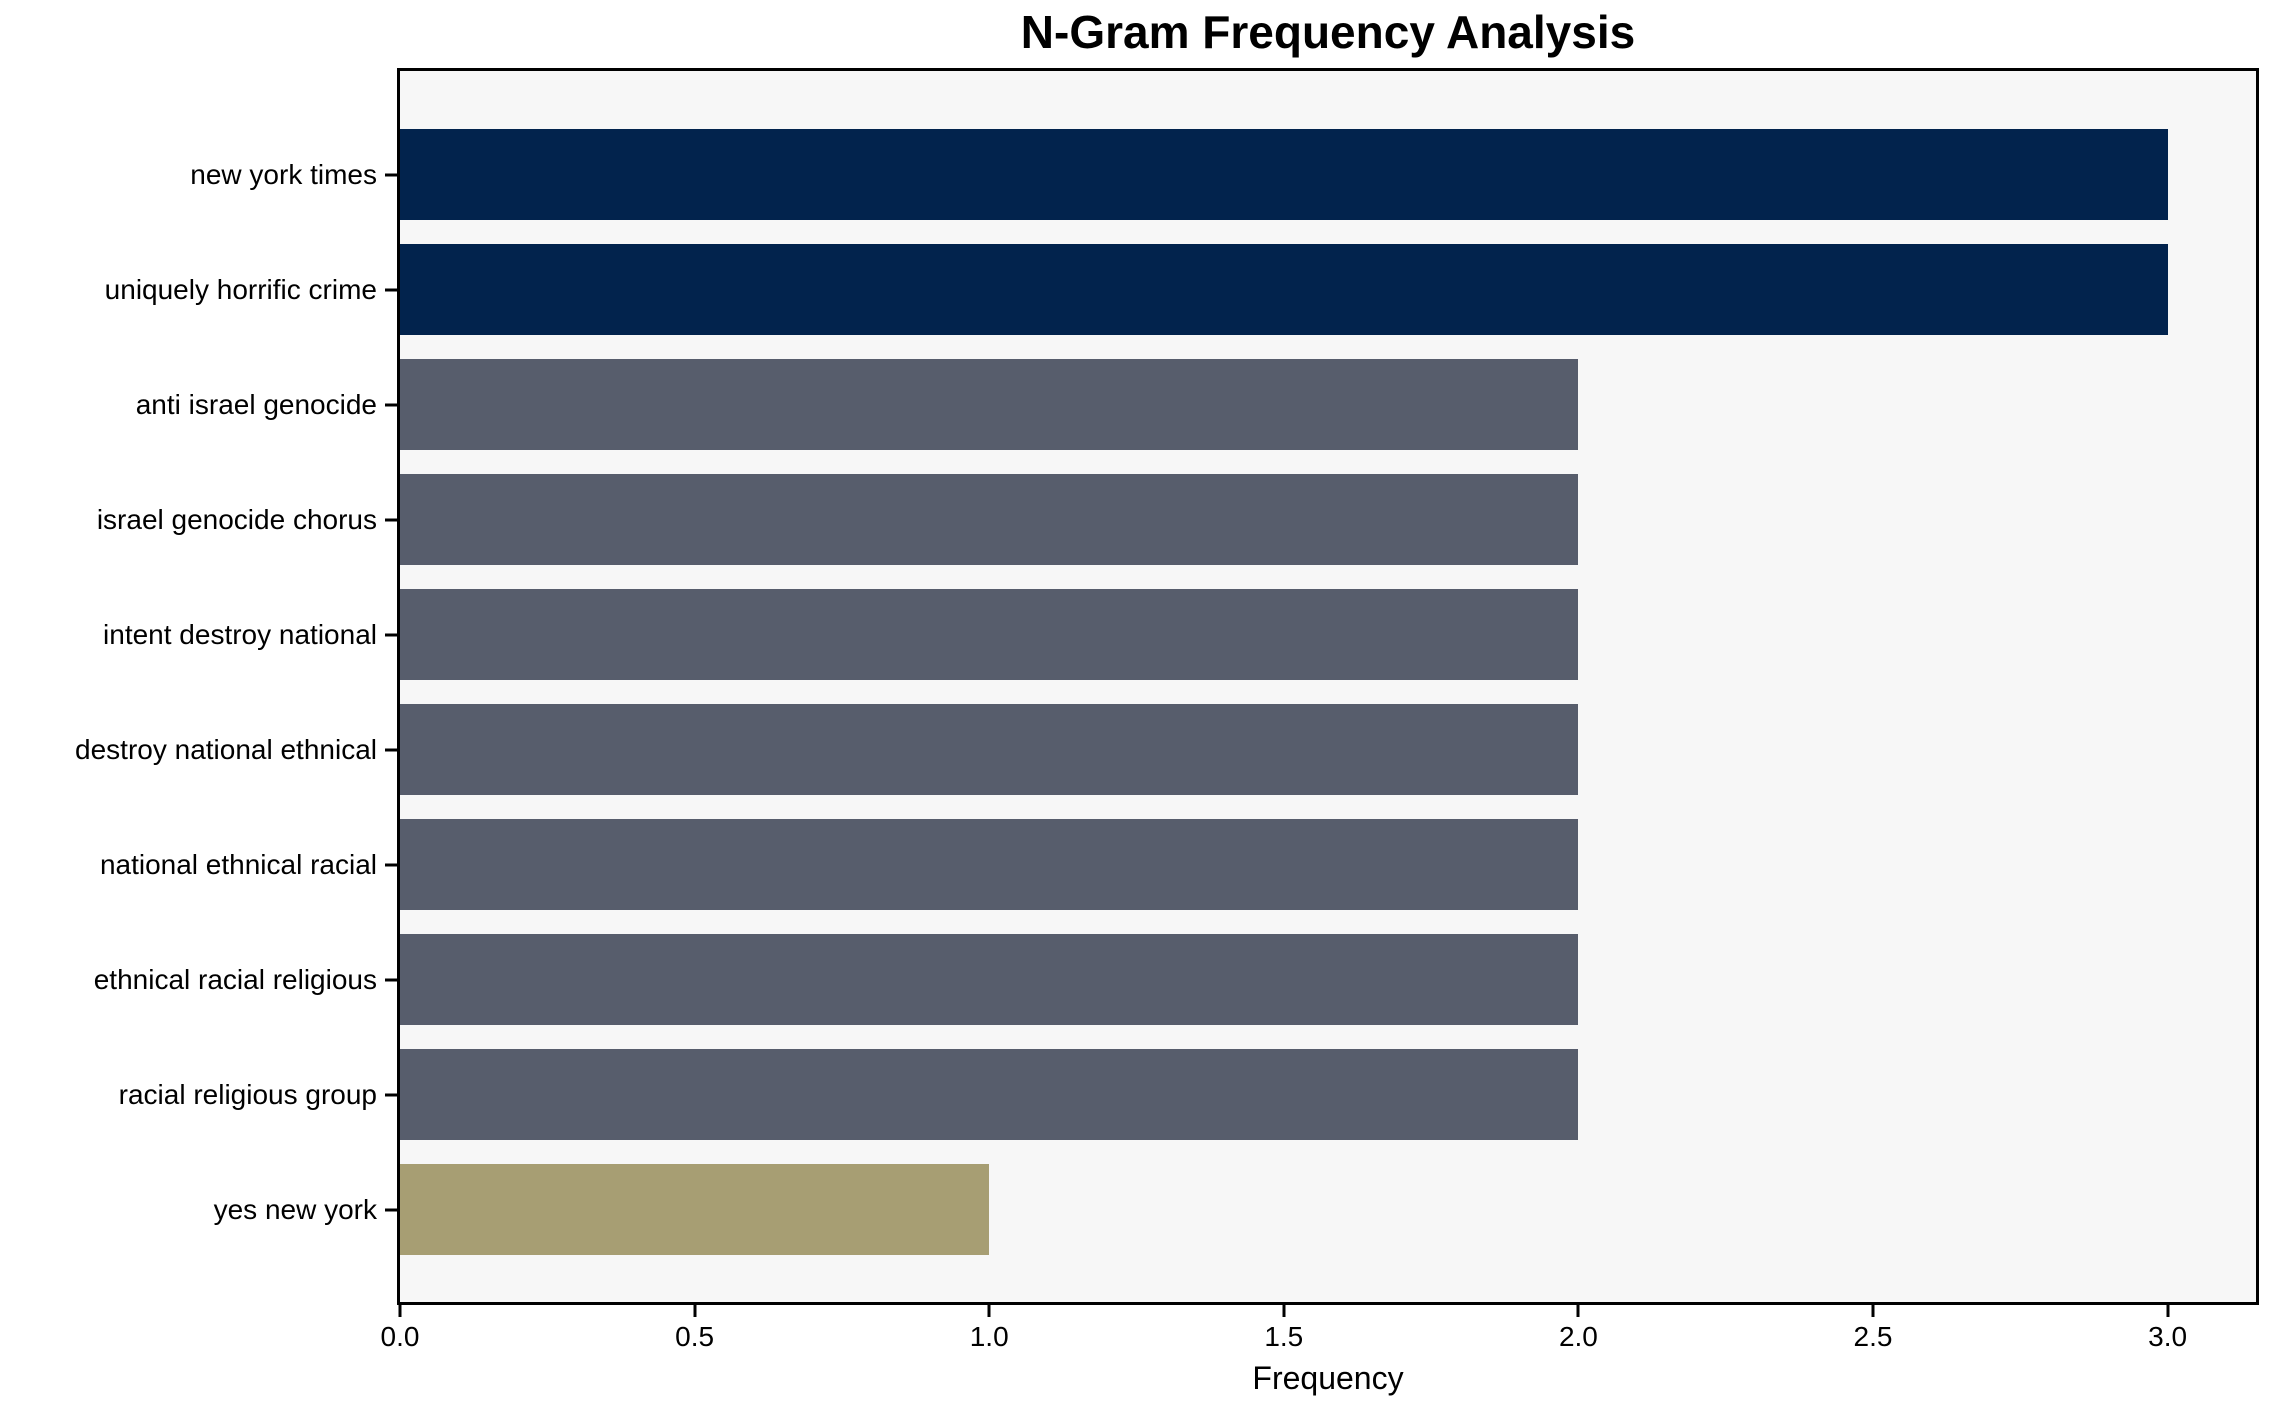 This screenshot has width=2279, height=1414. I want to click on x-tick-label: 1.5, so click(1284, 1336).